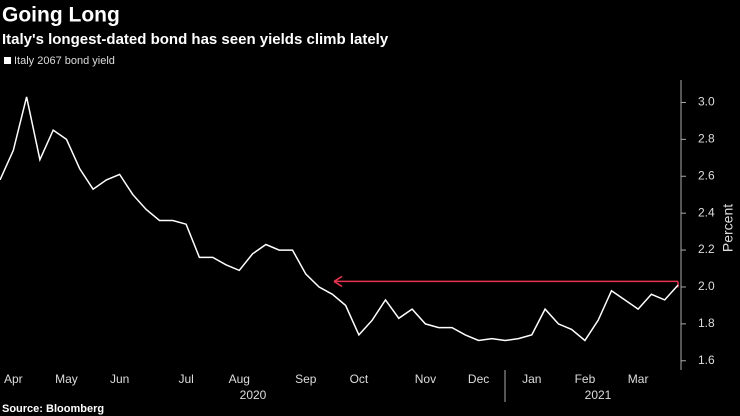 The height and width of the screenshot is (416, 740). What do you see at coordinates (728, 228) in the screenshot?
I see `y-axis-label: Percent` at bounding box center [728, 228].